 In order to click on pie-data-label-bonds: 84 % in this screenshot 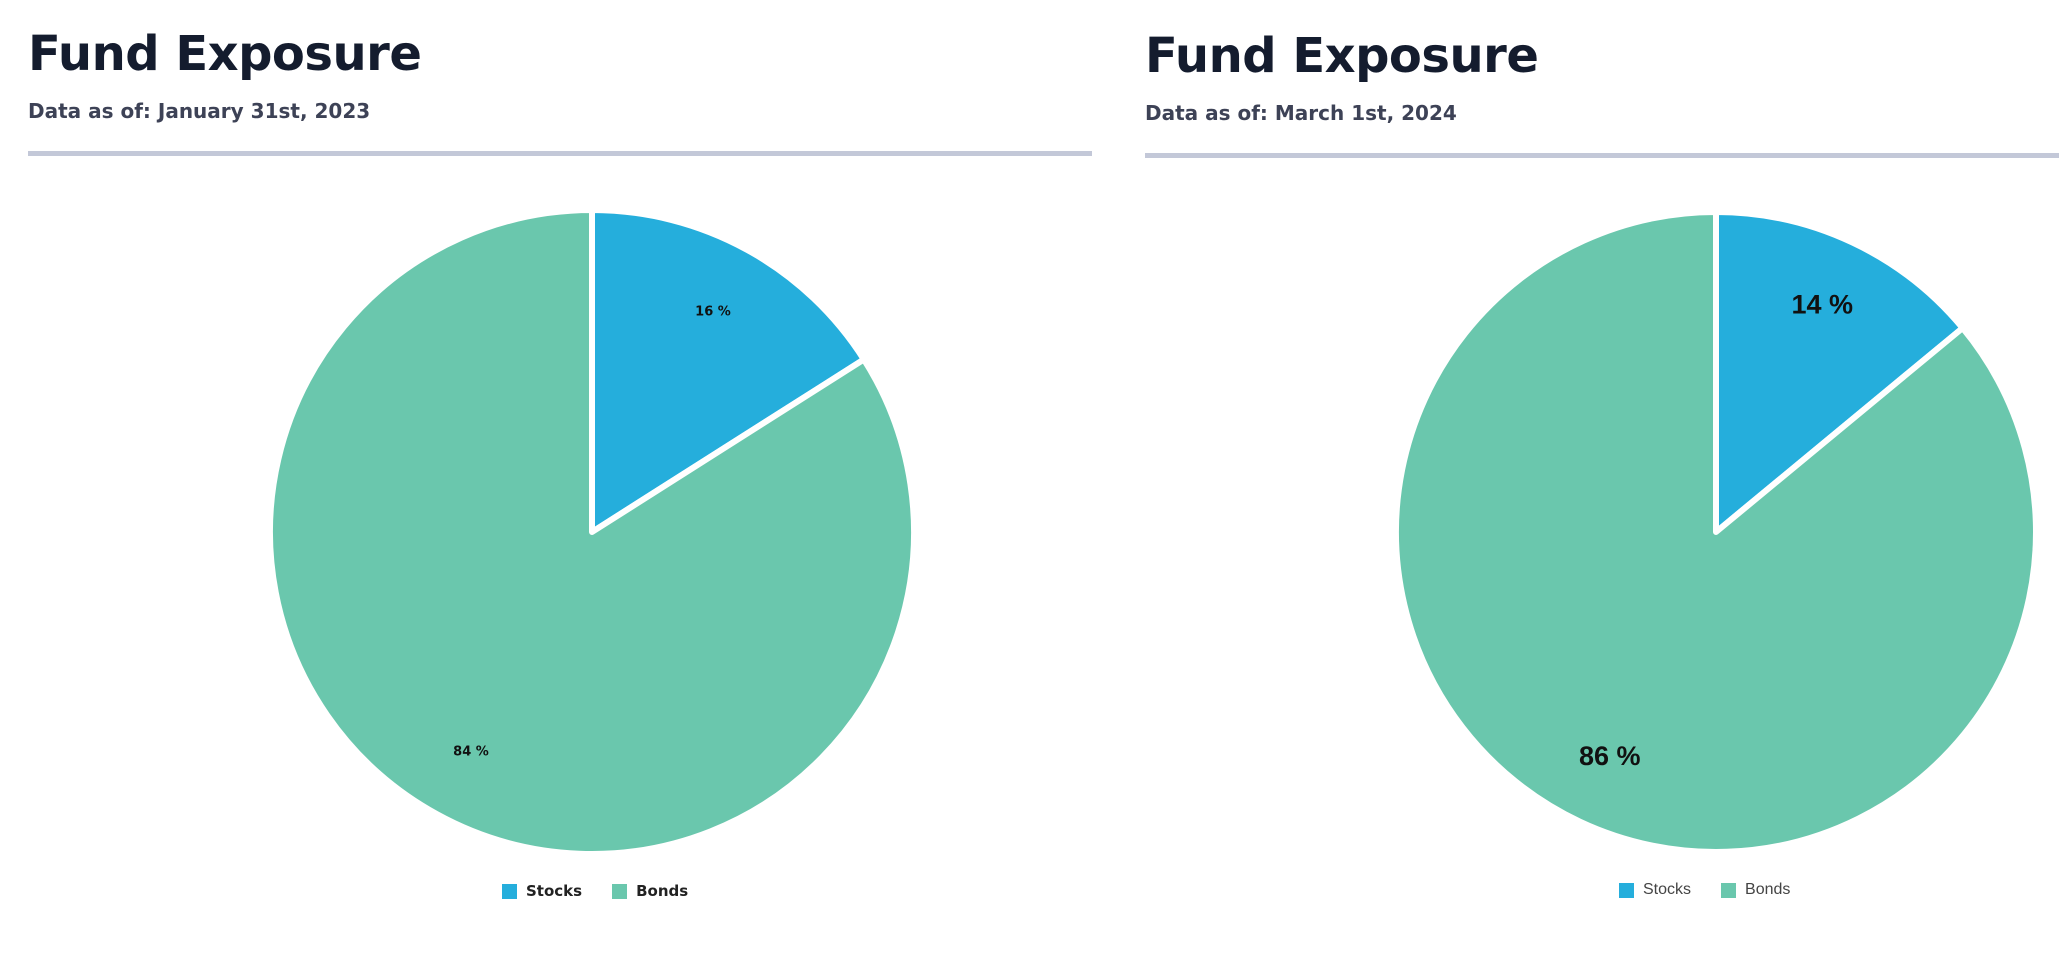, I will do `click(471, 752)`.